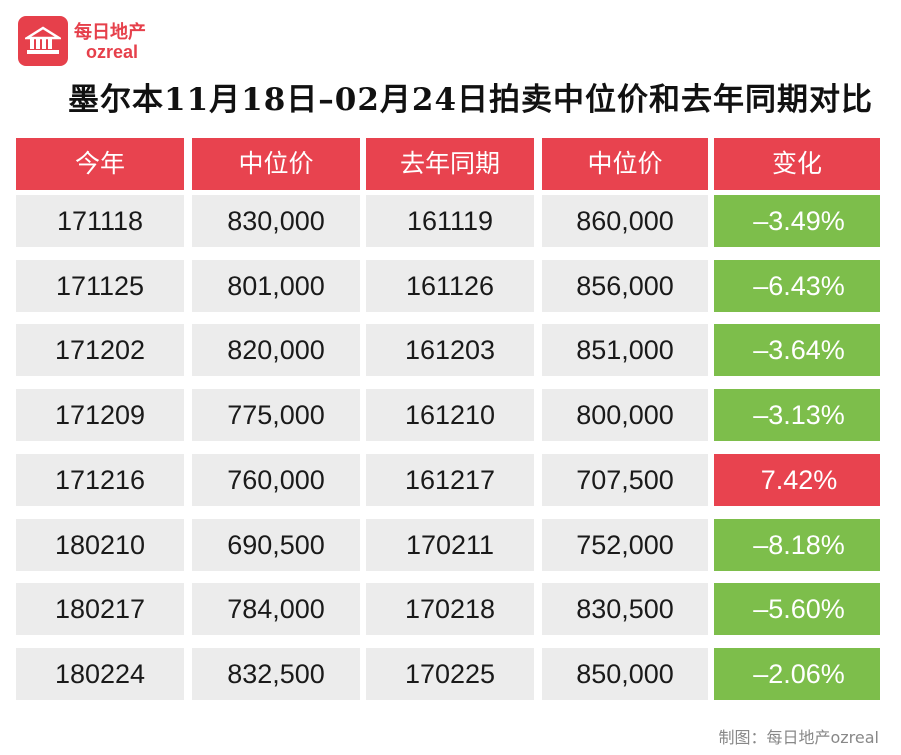 The height and width of the screenshot is (755, 901). I want to click on cell-this-year-date: 180224, so click(100, 674).